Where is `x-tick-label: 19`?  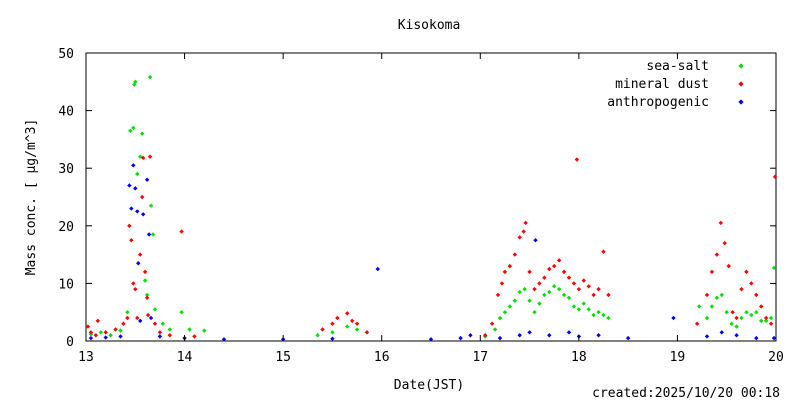 x-tick-label: 19 is located at coordinates (678, 357).